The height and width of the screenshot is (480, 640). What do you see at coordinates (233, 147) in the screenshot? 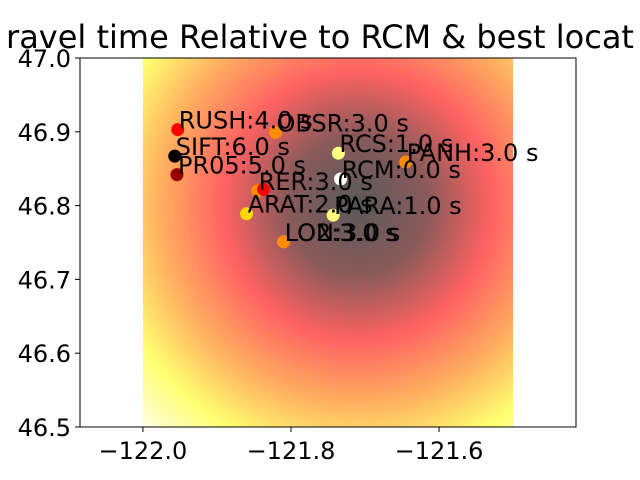
I see `station-label: SIFT:6.0 s` at bounding box center [233, 147].